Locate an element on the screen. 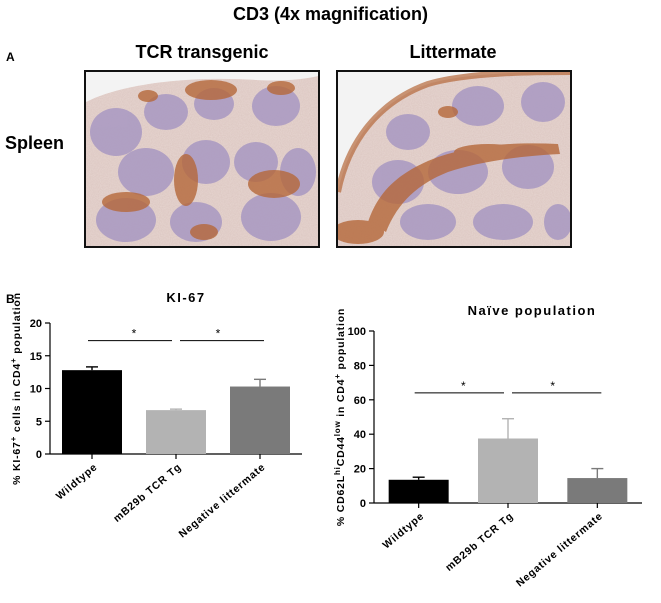 The height and width of the screenshot is (603, 661). chart-title: Naïve population is located at coordinates (532, 310).